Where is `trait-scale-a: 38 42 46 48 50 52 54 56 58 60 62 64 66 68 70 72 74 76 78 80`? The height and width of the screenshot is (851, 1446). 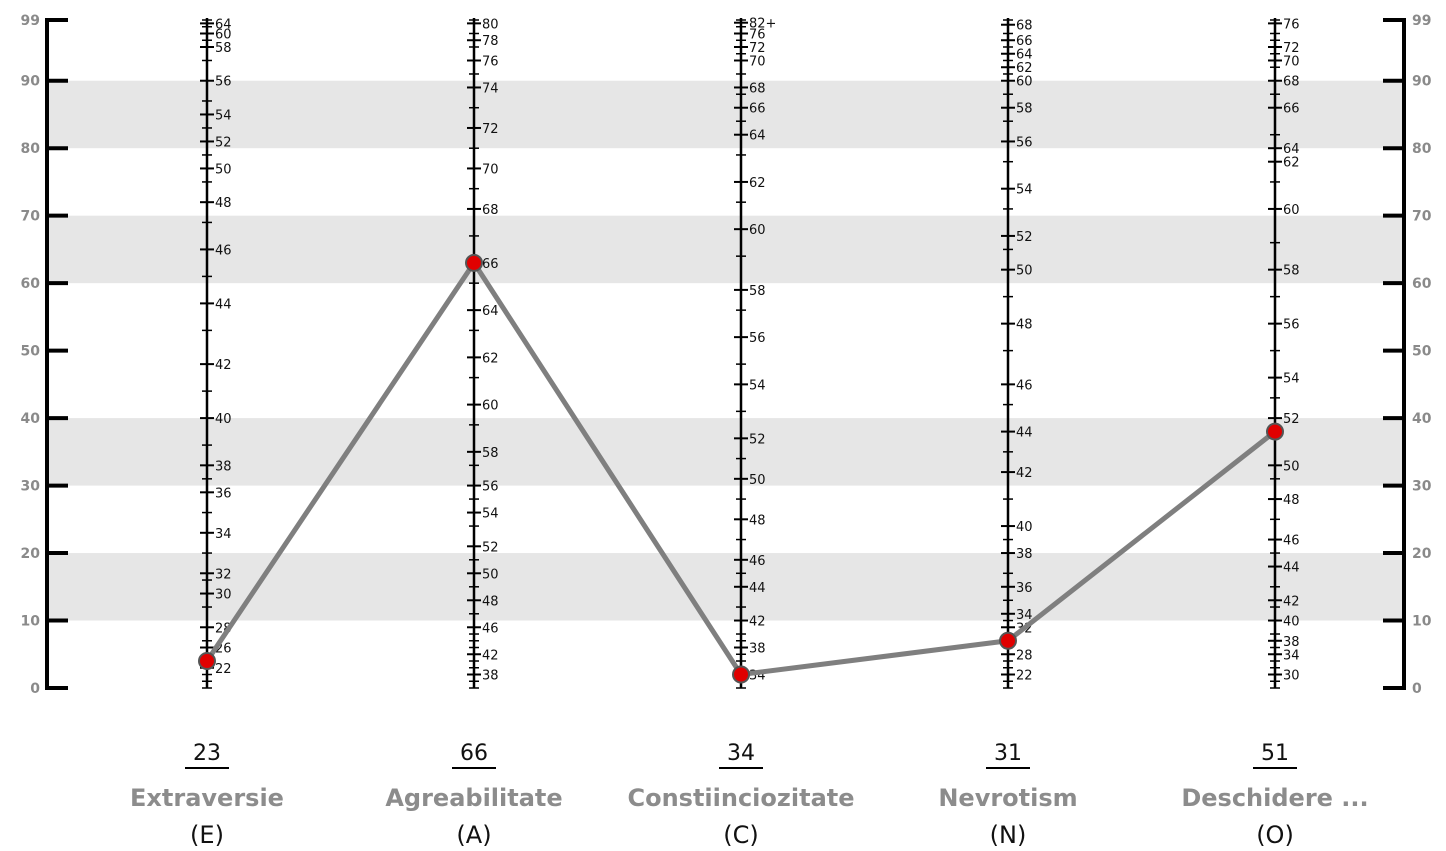 trait-scale-a: 38 42 46 48 50 52 54 56 58 60 62 64 66 68 70 72 74 76 78 80 is located at coordinates (483, 353).